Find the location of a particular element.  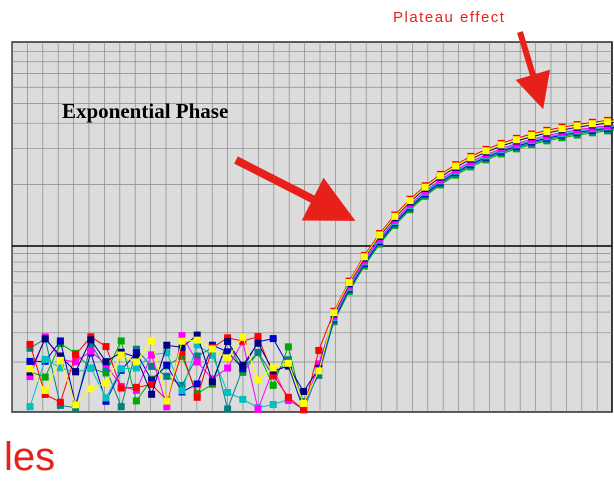

exponential-label: Exponential Phase is located at coordinates (145, 111).